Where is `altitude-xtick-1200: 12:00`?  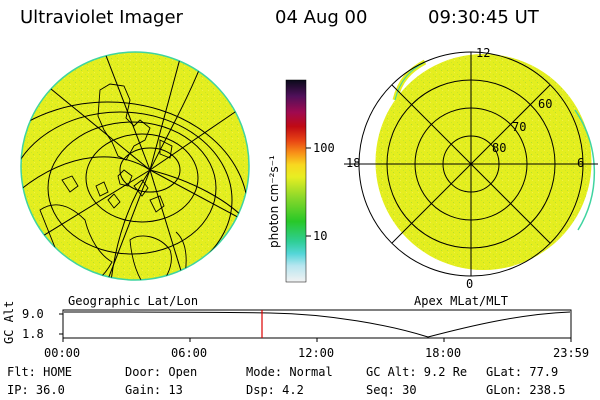
altitude-xtick-1200: 12:00 is located at coordinates (316, 353).